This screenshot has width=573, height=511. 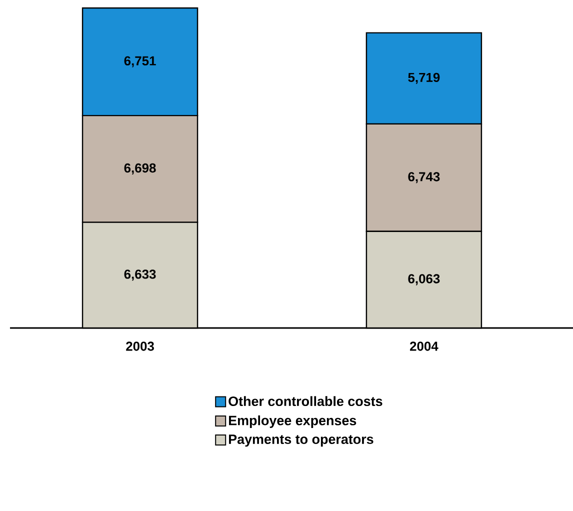 What do you see at coordinates (305, 401) in the screenshot?
I see `legend-label: Other controllable costs` at bounding box center [305, 401].